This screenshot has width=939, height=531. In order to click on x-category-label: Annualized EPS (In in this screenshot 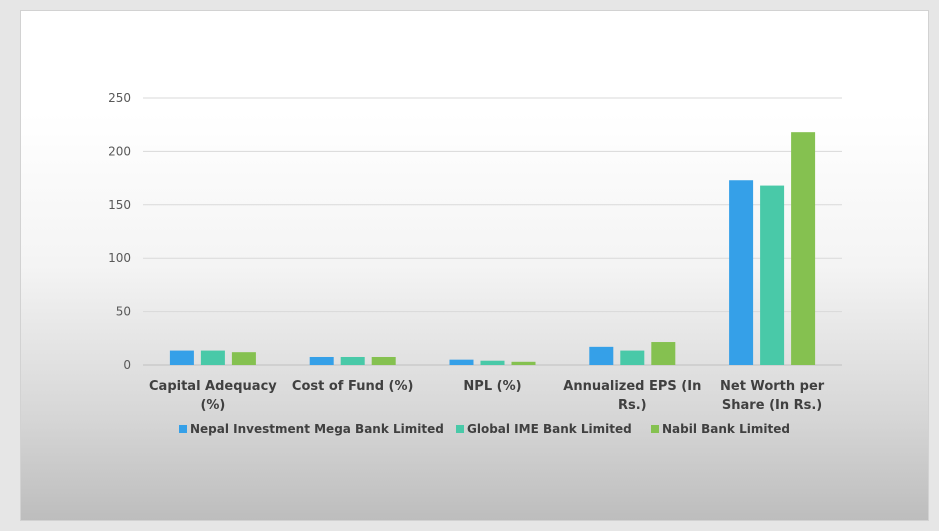, I will do `click(632, 386)`.